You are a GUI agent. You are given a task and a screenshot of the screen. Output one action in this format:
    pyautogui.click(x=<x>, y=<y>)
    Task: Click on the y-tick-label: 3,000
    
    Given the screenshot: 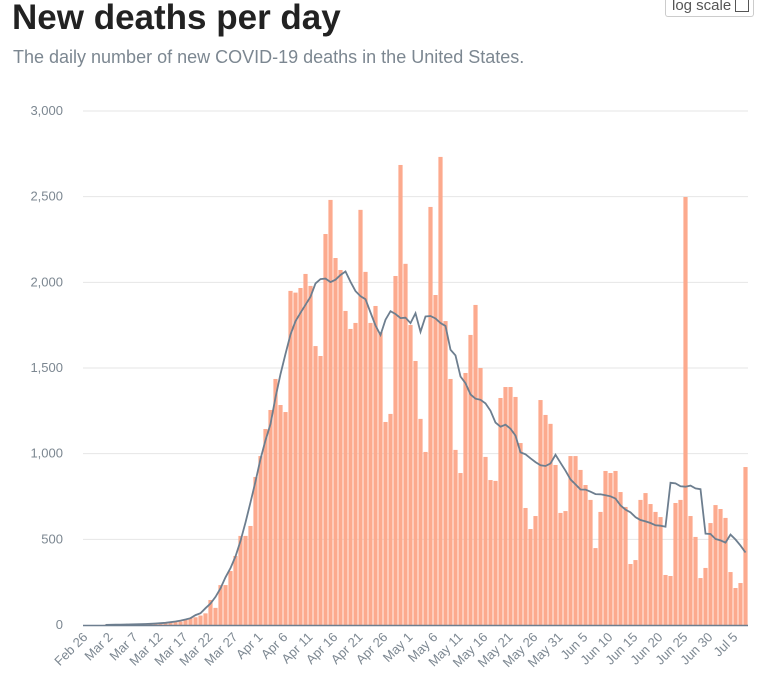 What is the action you would take?
    pyautogui.click(x=46, y=110)
    